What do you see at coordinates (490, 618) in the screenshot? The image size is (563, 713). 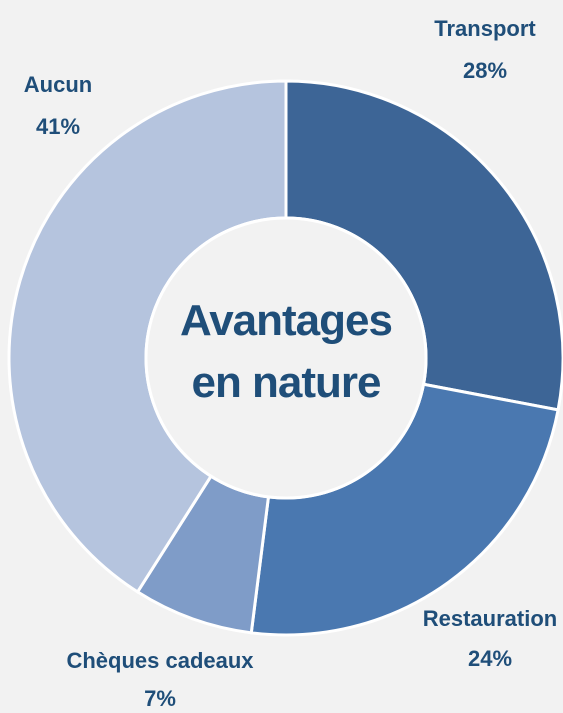 I see `category-label: Restauration` at bounding box center [490, 618].